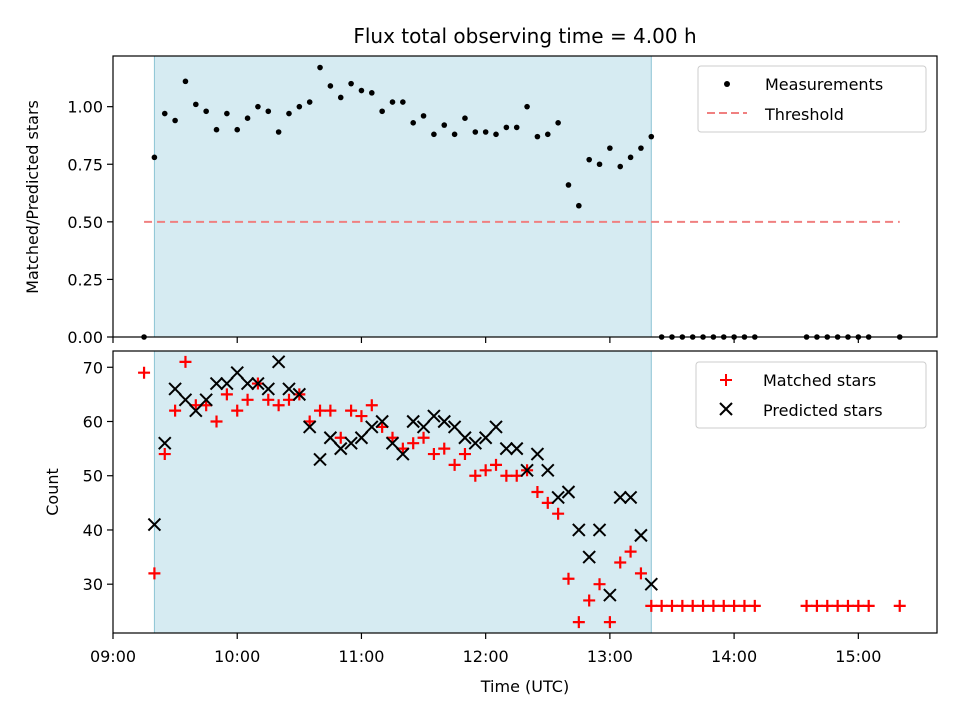 The height and width of the screenshot is (720, 960). What do you see at coordinates (93, 367) in the screenshot?
I see `y-tick-label: 70` at bounding box center [93, 367].